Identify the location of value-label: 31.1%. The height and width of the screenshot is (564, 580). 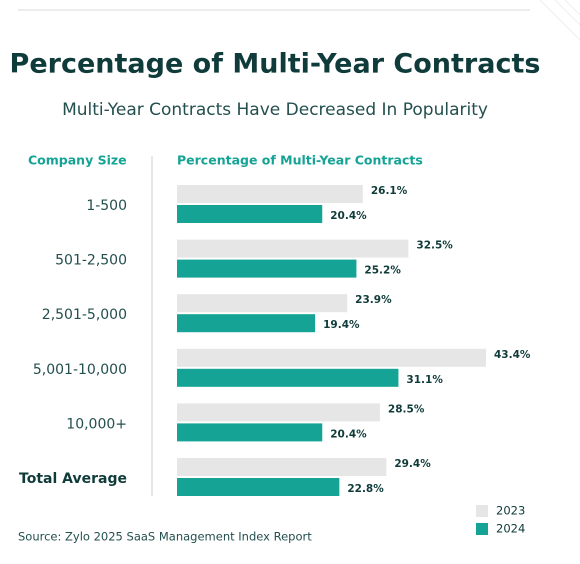
(424, 380).